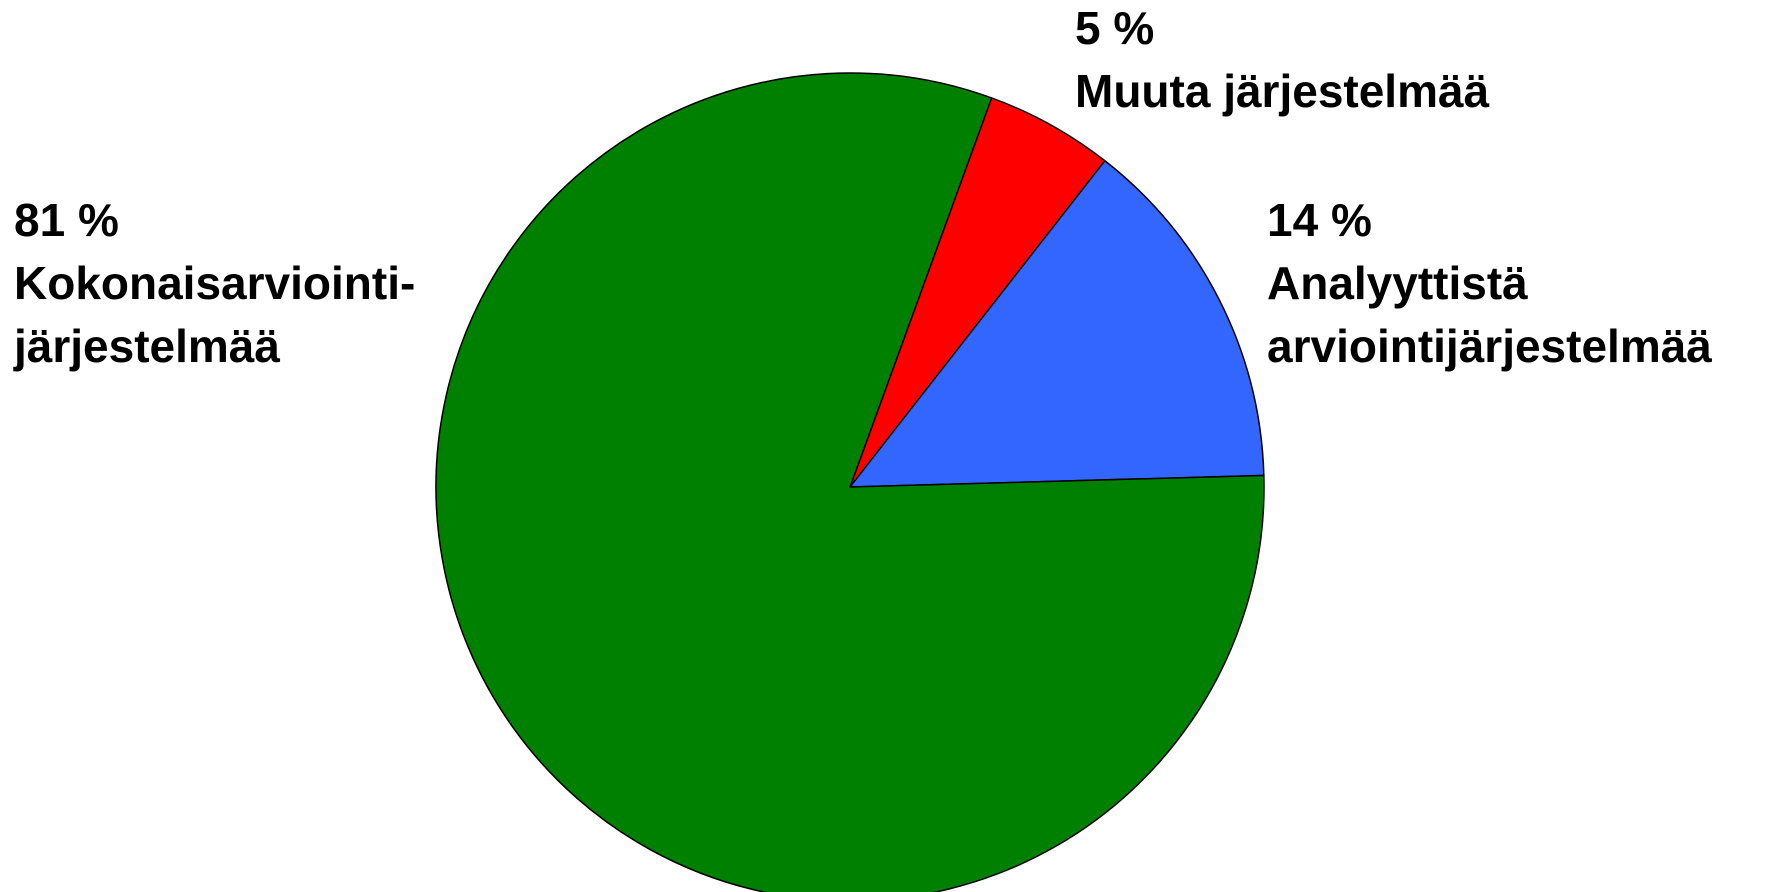 The image size is (1791, 892). What do you see at coordinates (1282, 91) in the screenshot?
I see `slice-category-label: Muuta järjestelmää` at bounding box center [1282, 91].